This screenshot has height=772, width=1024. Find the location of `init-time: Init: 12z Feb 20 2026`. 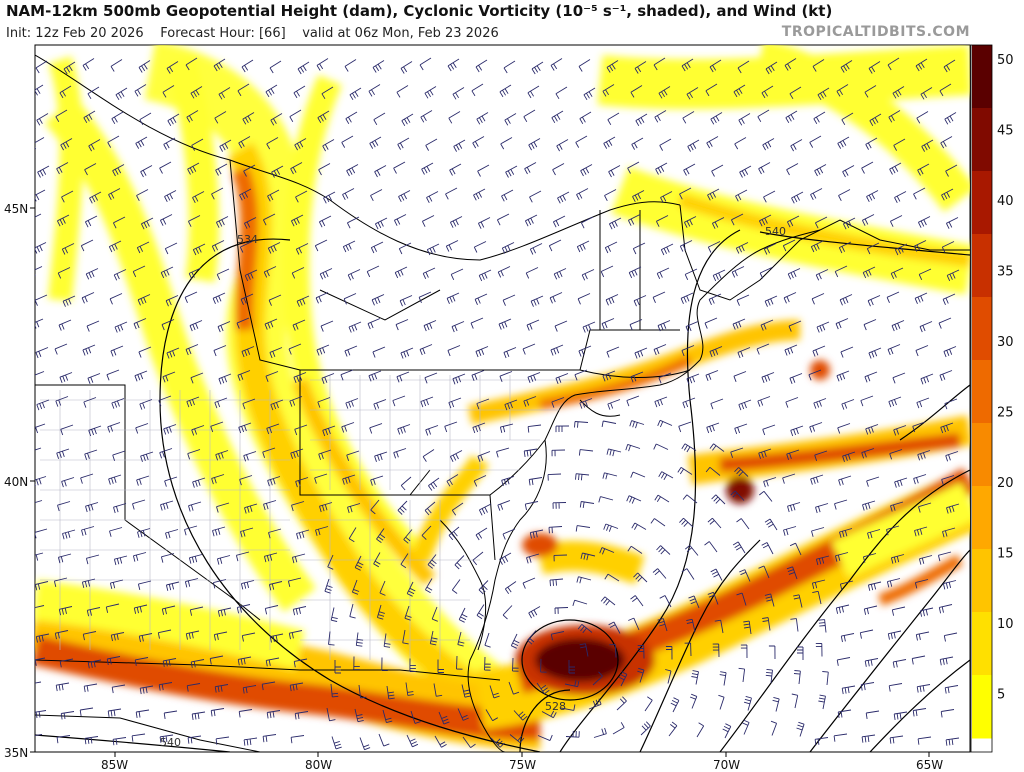

init-time: Init: 12z Feb 20 2026 is located at coordinates (75, 33).